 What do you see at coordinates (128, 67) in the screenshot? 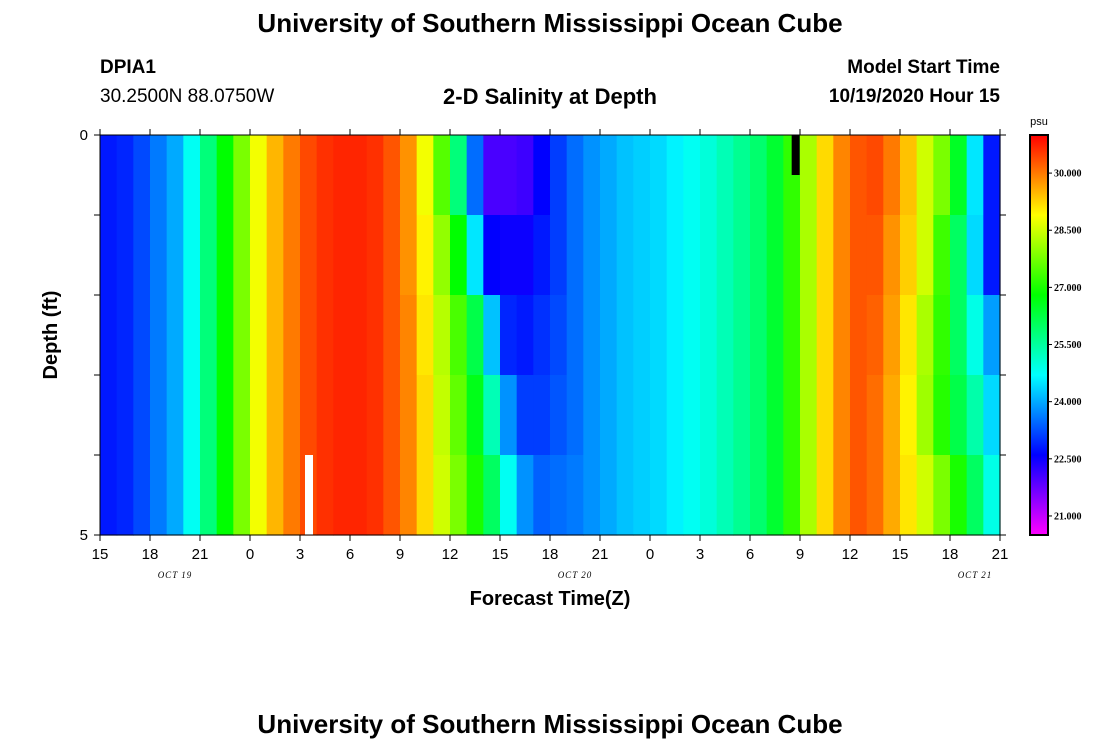
I see `station-id: DPIA1` at bounding box center [128, 67].